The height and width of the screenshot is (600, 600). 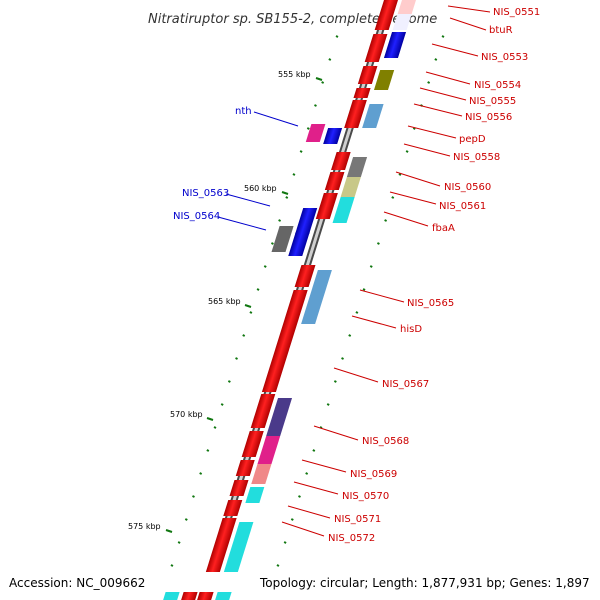 I want to click on gene-label: NIS_0560, so click(x=467, y=187).